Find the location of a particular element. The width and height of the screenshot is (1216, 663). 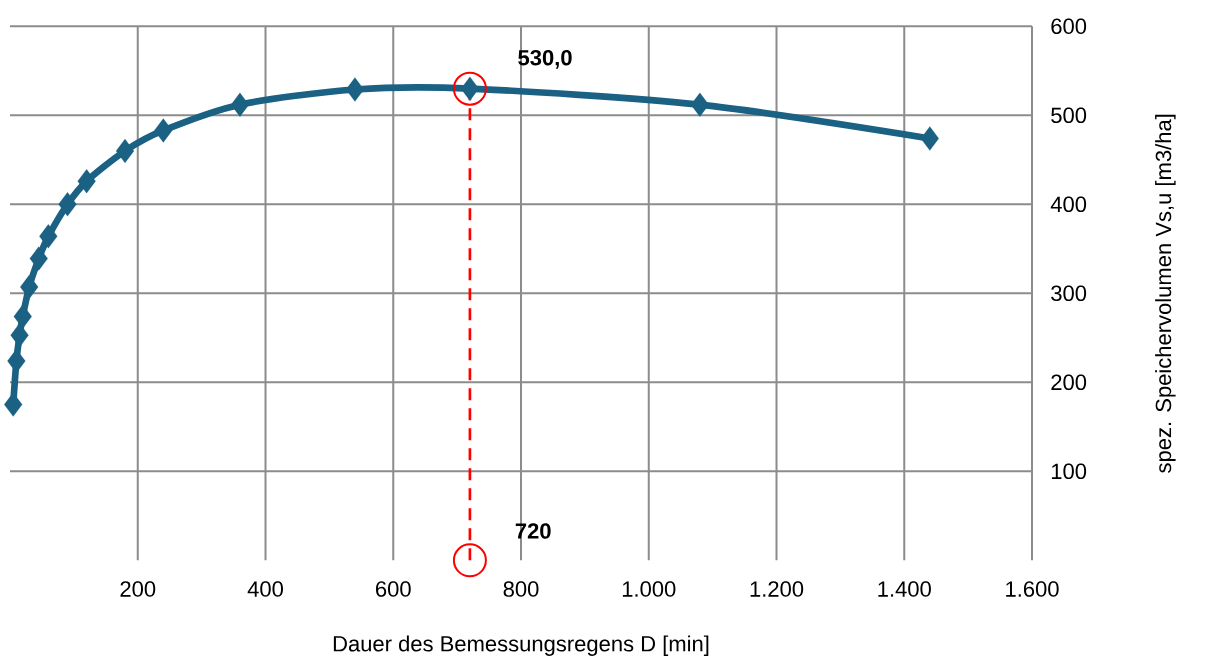

y-tick-label: 400 is located at coordinates (1068, 204).